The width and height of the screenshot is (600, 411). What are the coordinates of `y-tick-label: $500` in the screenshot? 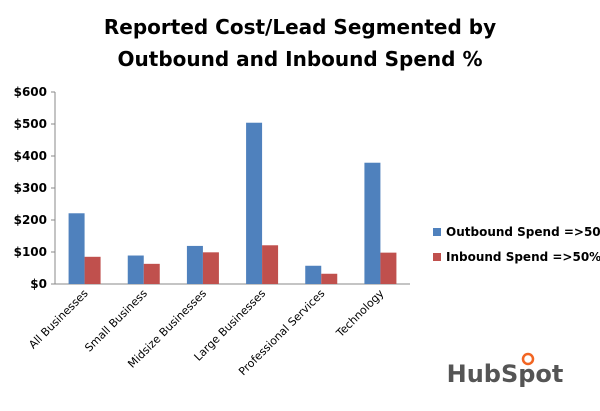 It's located at (30, 124).